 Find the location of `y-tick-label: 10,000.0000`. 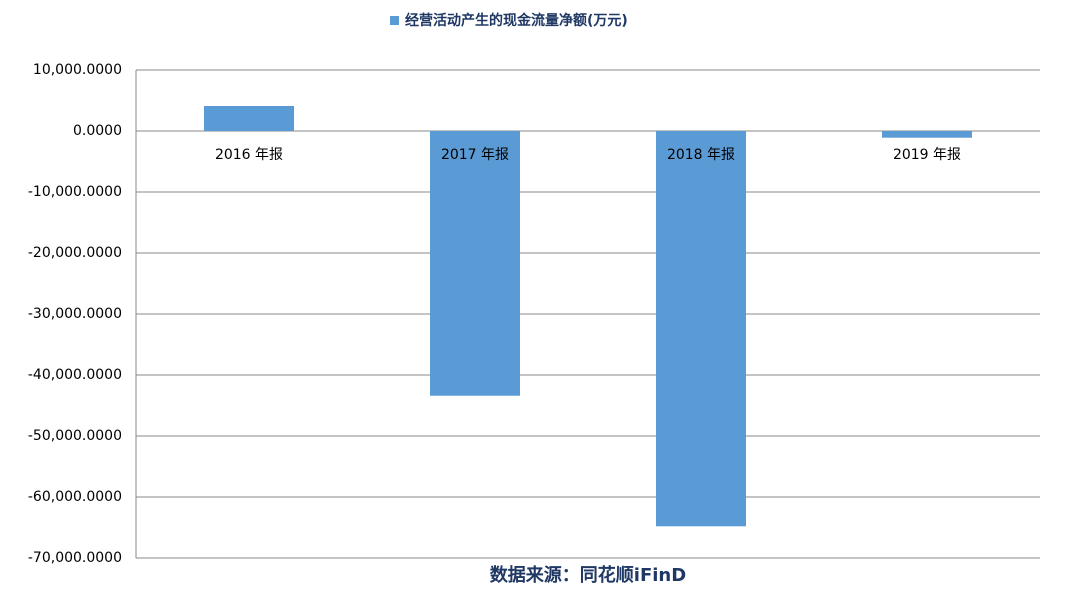

y-tick-label: 10,000.0000 is located at coordinates (77, 70).